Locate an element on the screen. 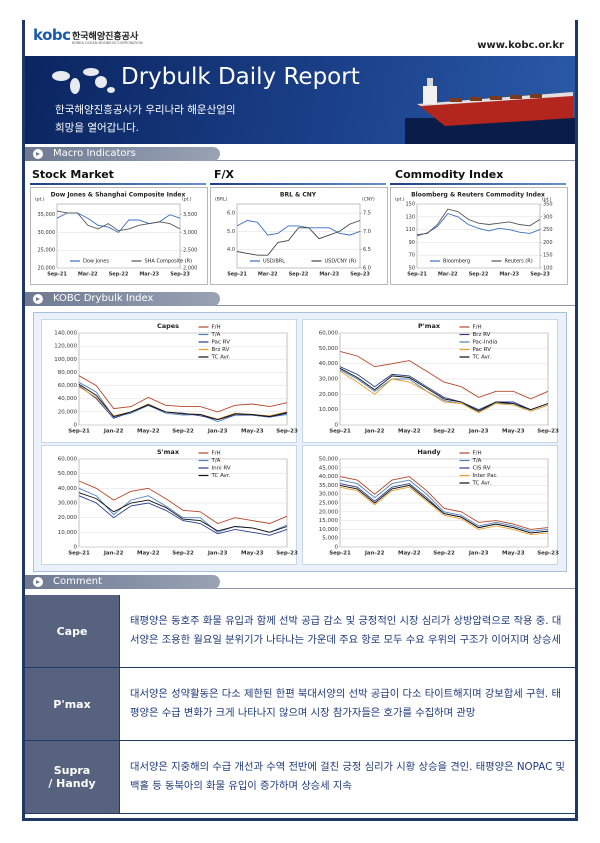 The height and width of the screenshot is (843, 600). banner-art is located at coordinates (313, 106).